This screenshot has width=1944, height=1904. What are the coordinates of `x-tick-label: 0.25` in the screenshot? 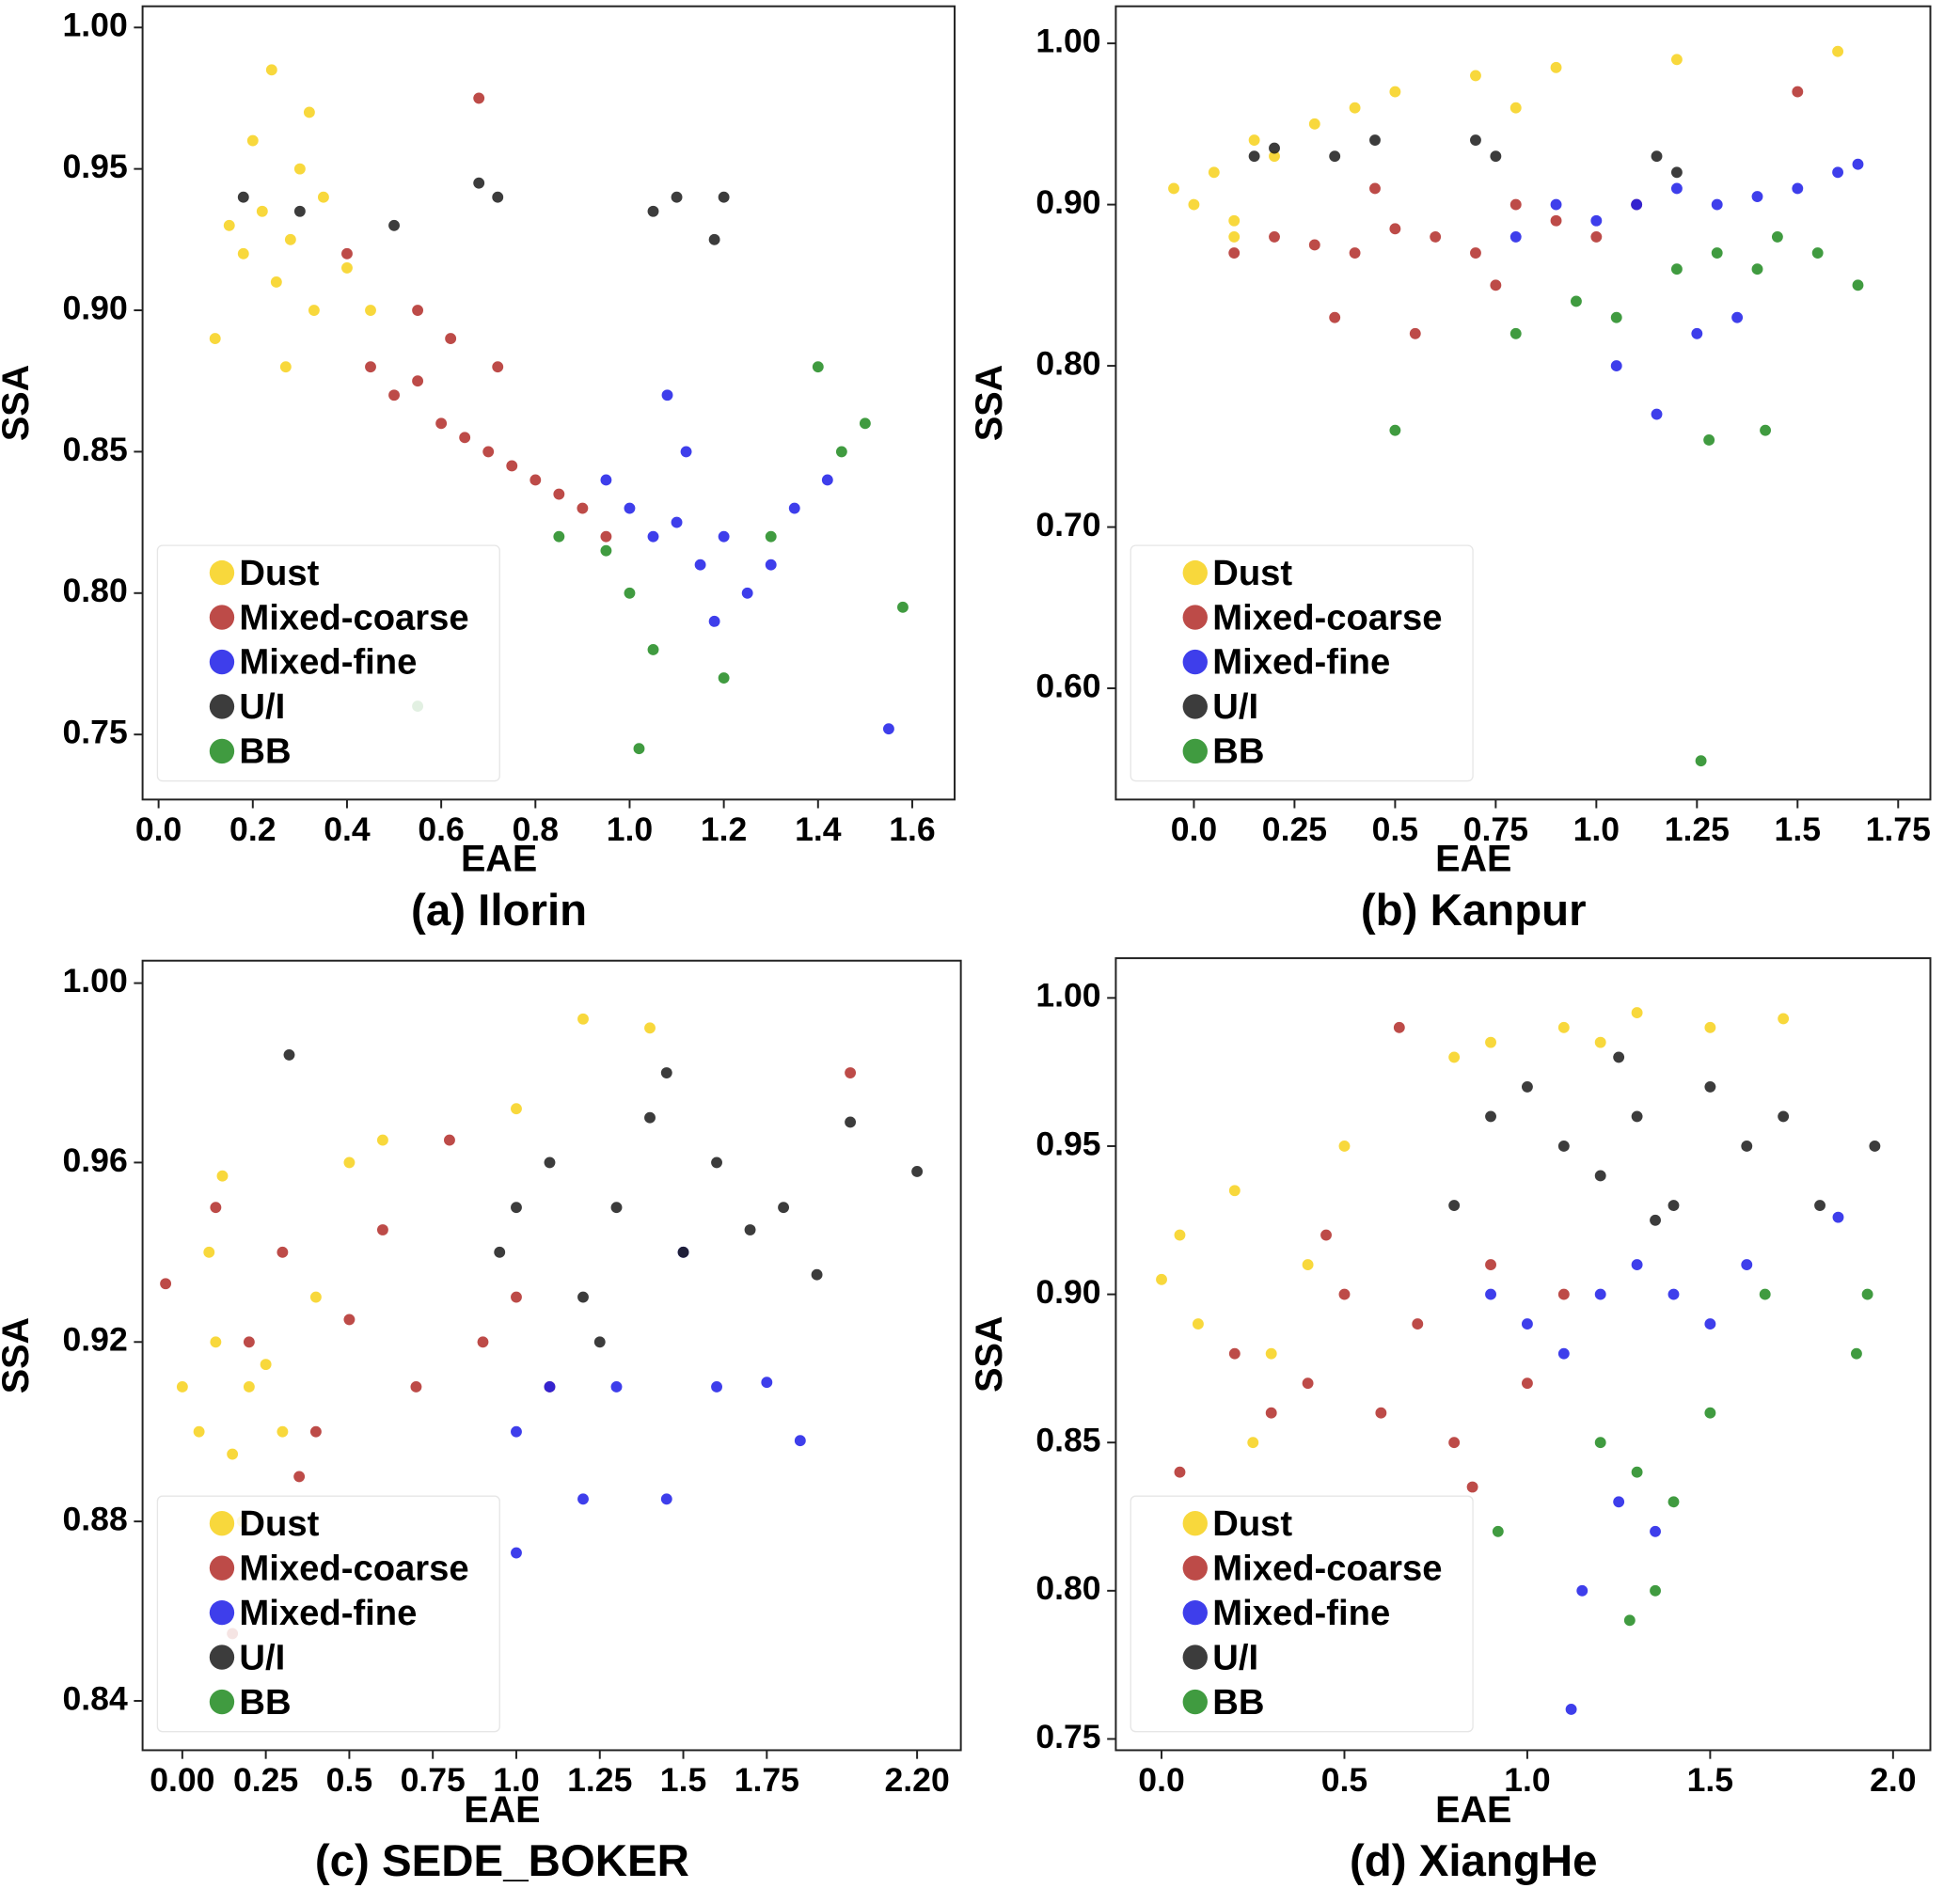 It's located at (265, 1780).